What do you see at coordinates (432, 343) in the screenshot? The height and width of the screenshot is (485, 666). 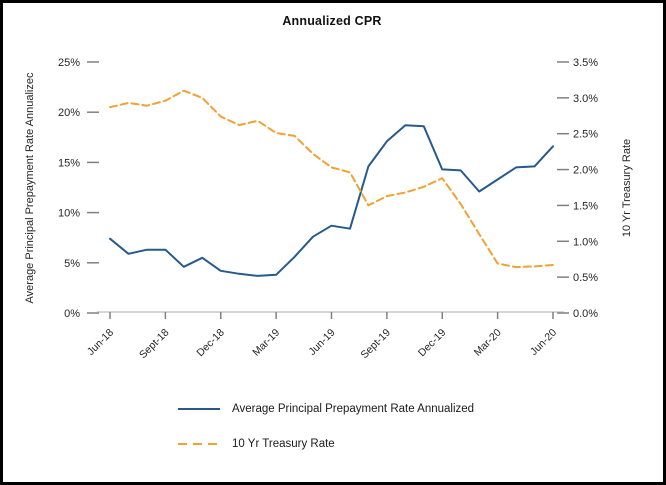 I see `x-tick-label: Dec-19` at bounding box center [432, 343].